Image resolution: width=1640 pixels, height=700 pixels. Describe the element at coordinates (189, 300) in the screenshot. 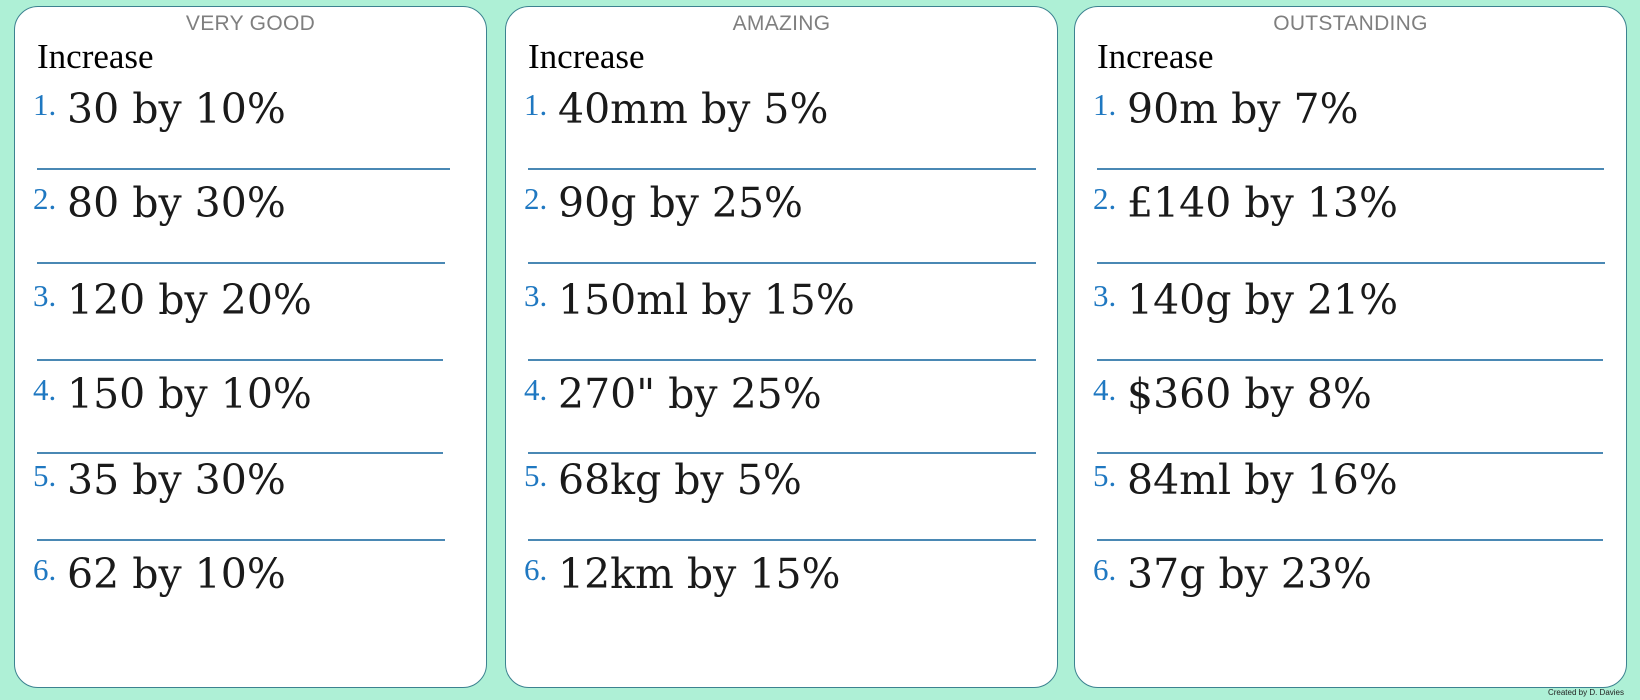

I see `question-text: 120 by 20%` at that location.